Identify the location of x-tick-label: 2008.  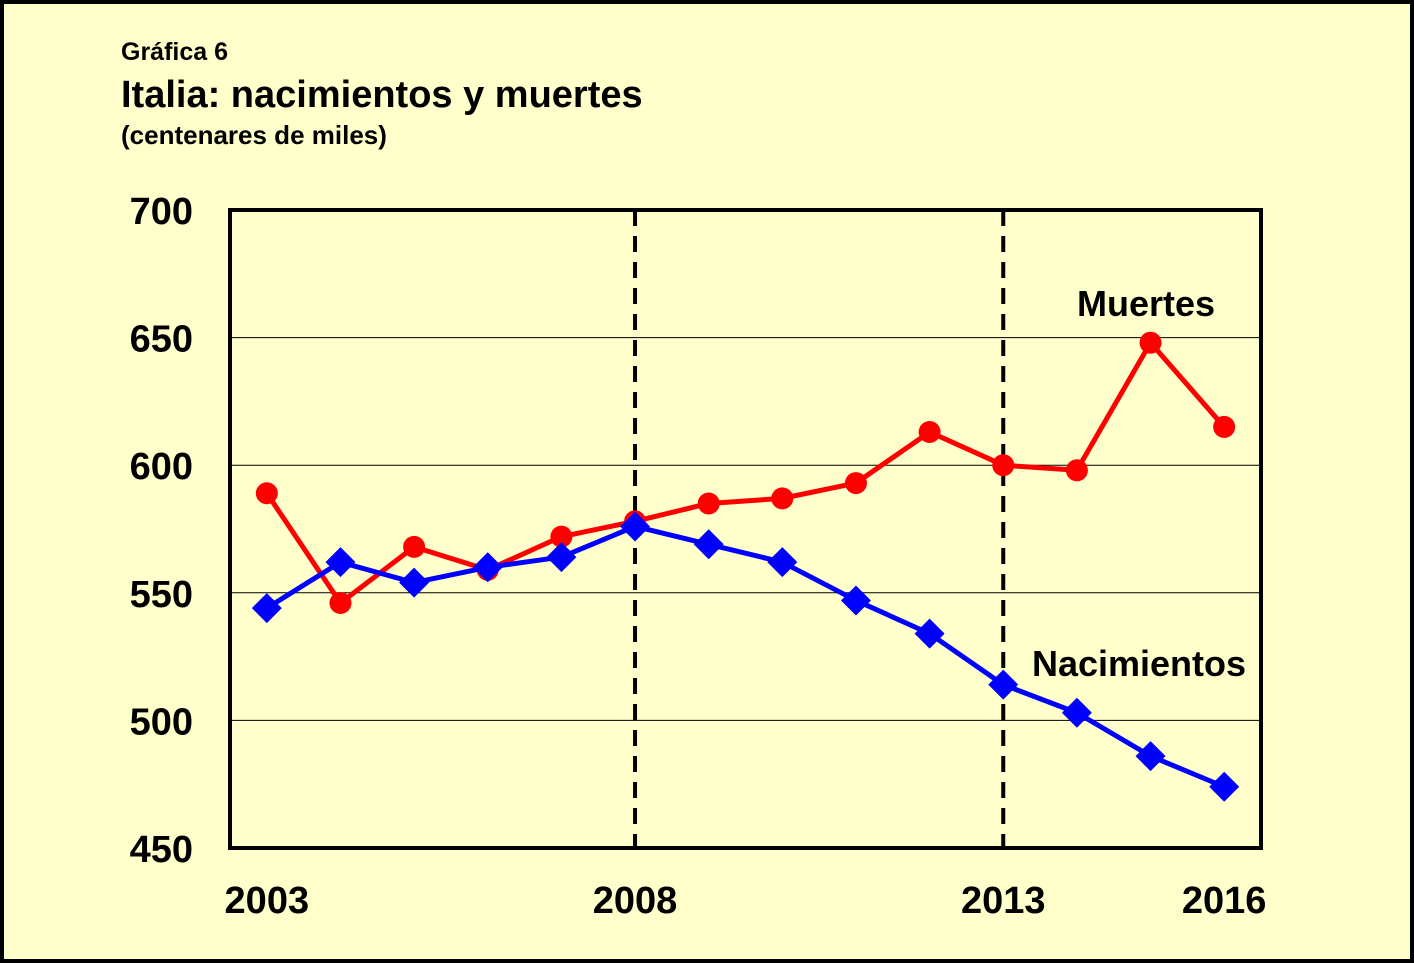
(635, 901).